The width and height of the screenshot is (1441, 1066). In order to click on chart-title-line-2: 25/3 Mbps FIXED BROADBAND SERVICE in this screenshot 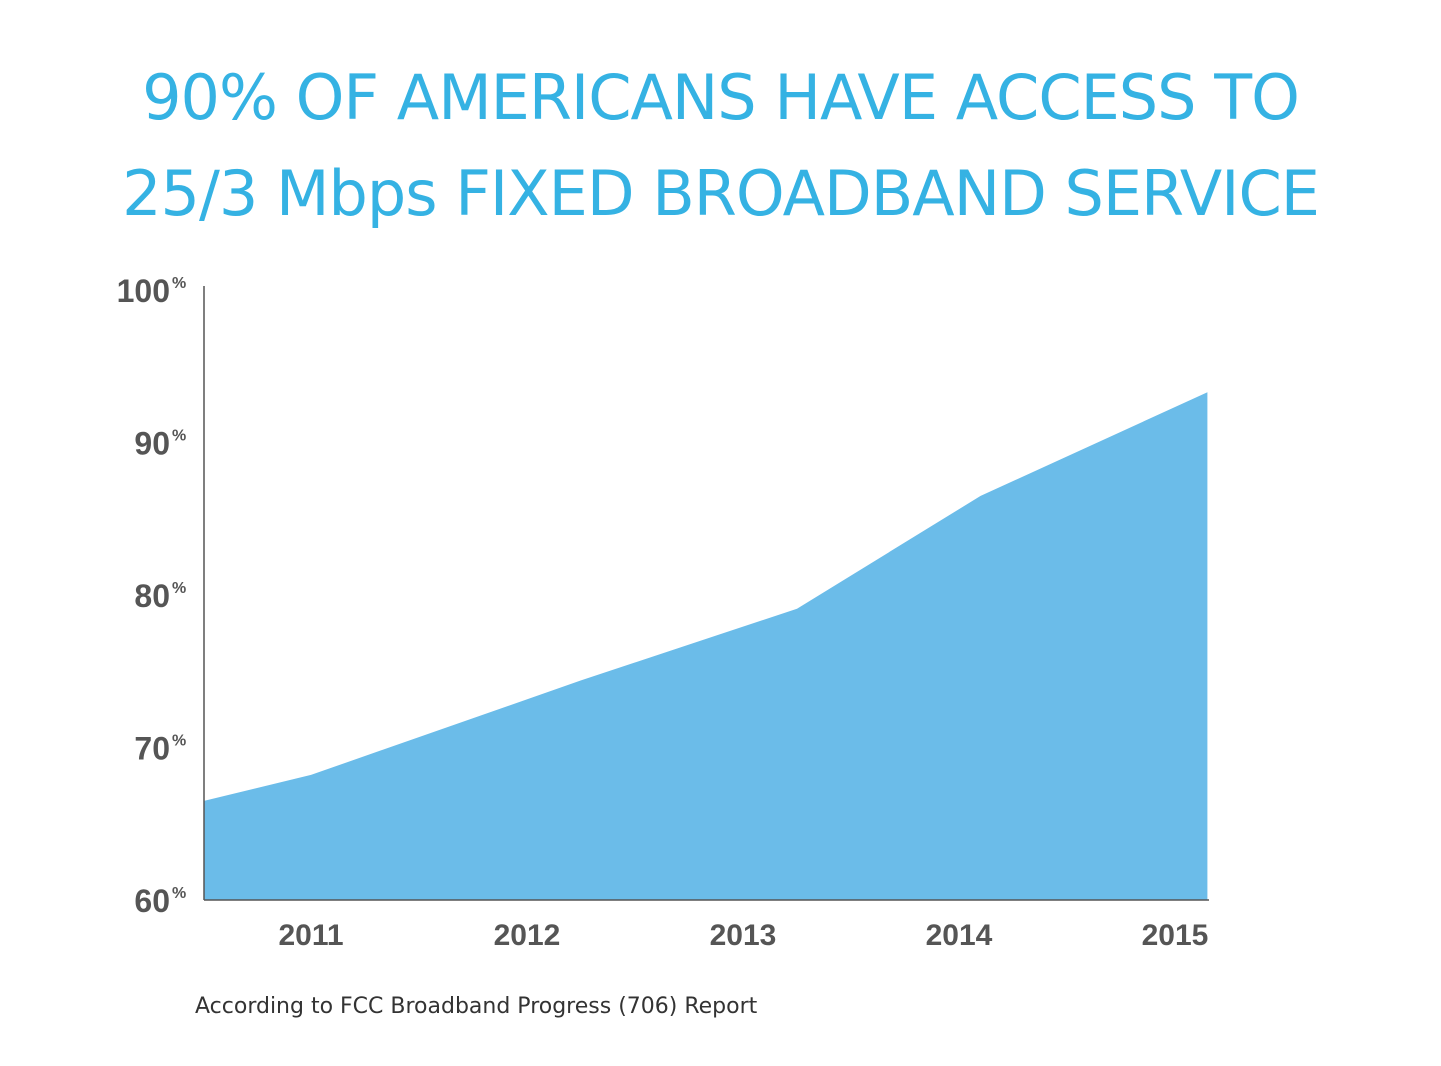, I will do `click(721, 193)`.